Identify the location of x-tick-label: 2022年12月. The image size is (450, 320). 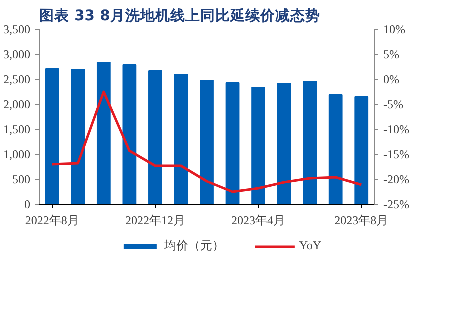
(155, 221).